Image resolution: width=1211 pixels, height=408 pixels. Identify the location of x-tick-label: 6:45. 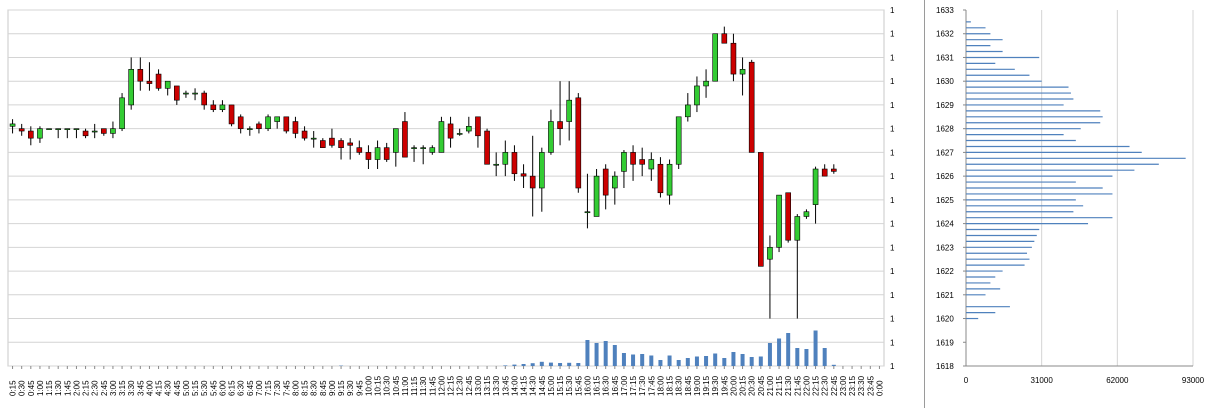
(250, 388).